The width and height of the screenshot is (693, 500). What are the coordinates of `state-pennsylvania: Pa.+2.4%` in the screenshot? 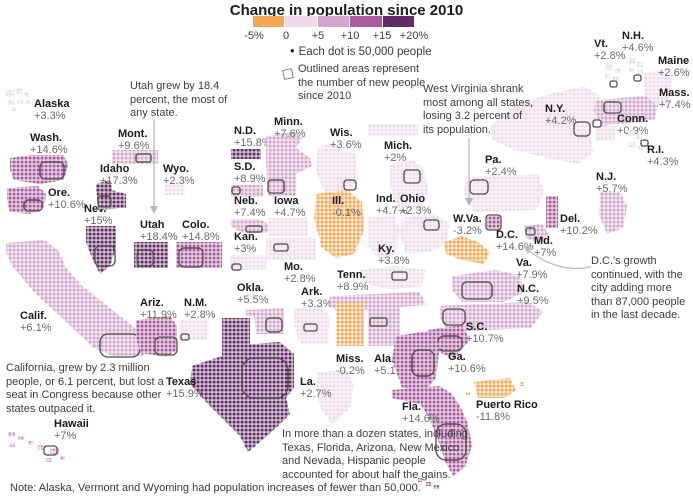 It's located at (504, 183).